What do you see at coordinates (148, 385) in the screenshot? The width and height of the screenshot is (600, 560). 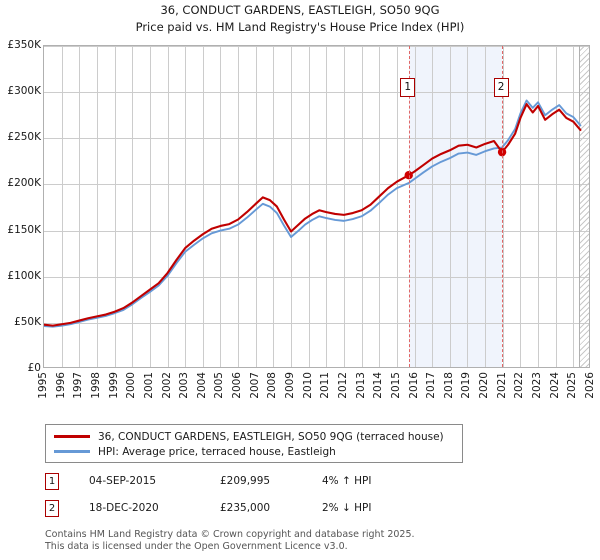 I see `x-axis-tick-label: 2001` at bounding box center [148, 385].